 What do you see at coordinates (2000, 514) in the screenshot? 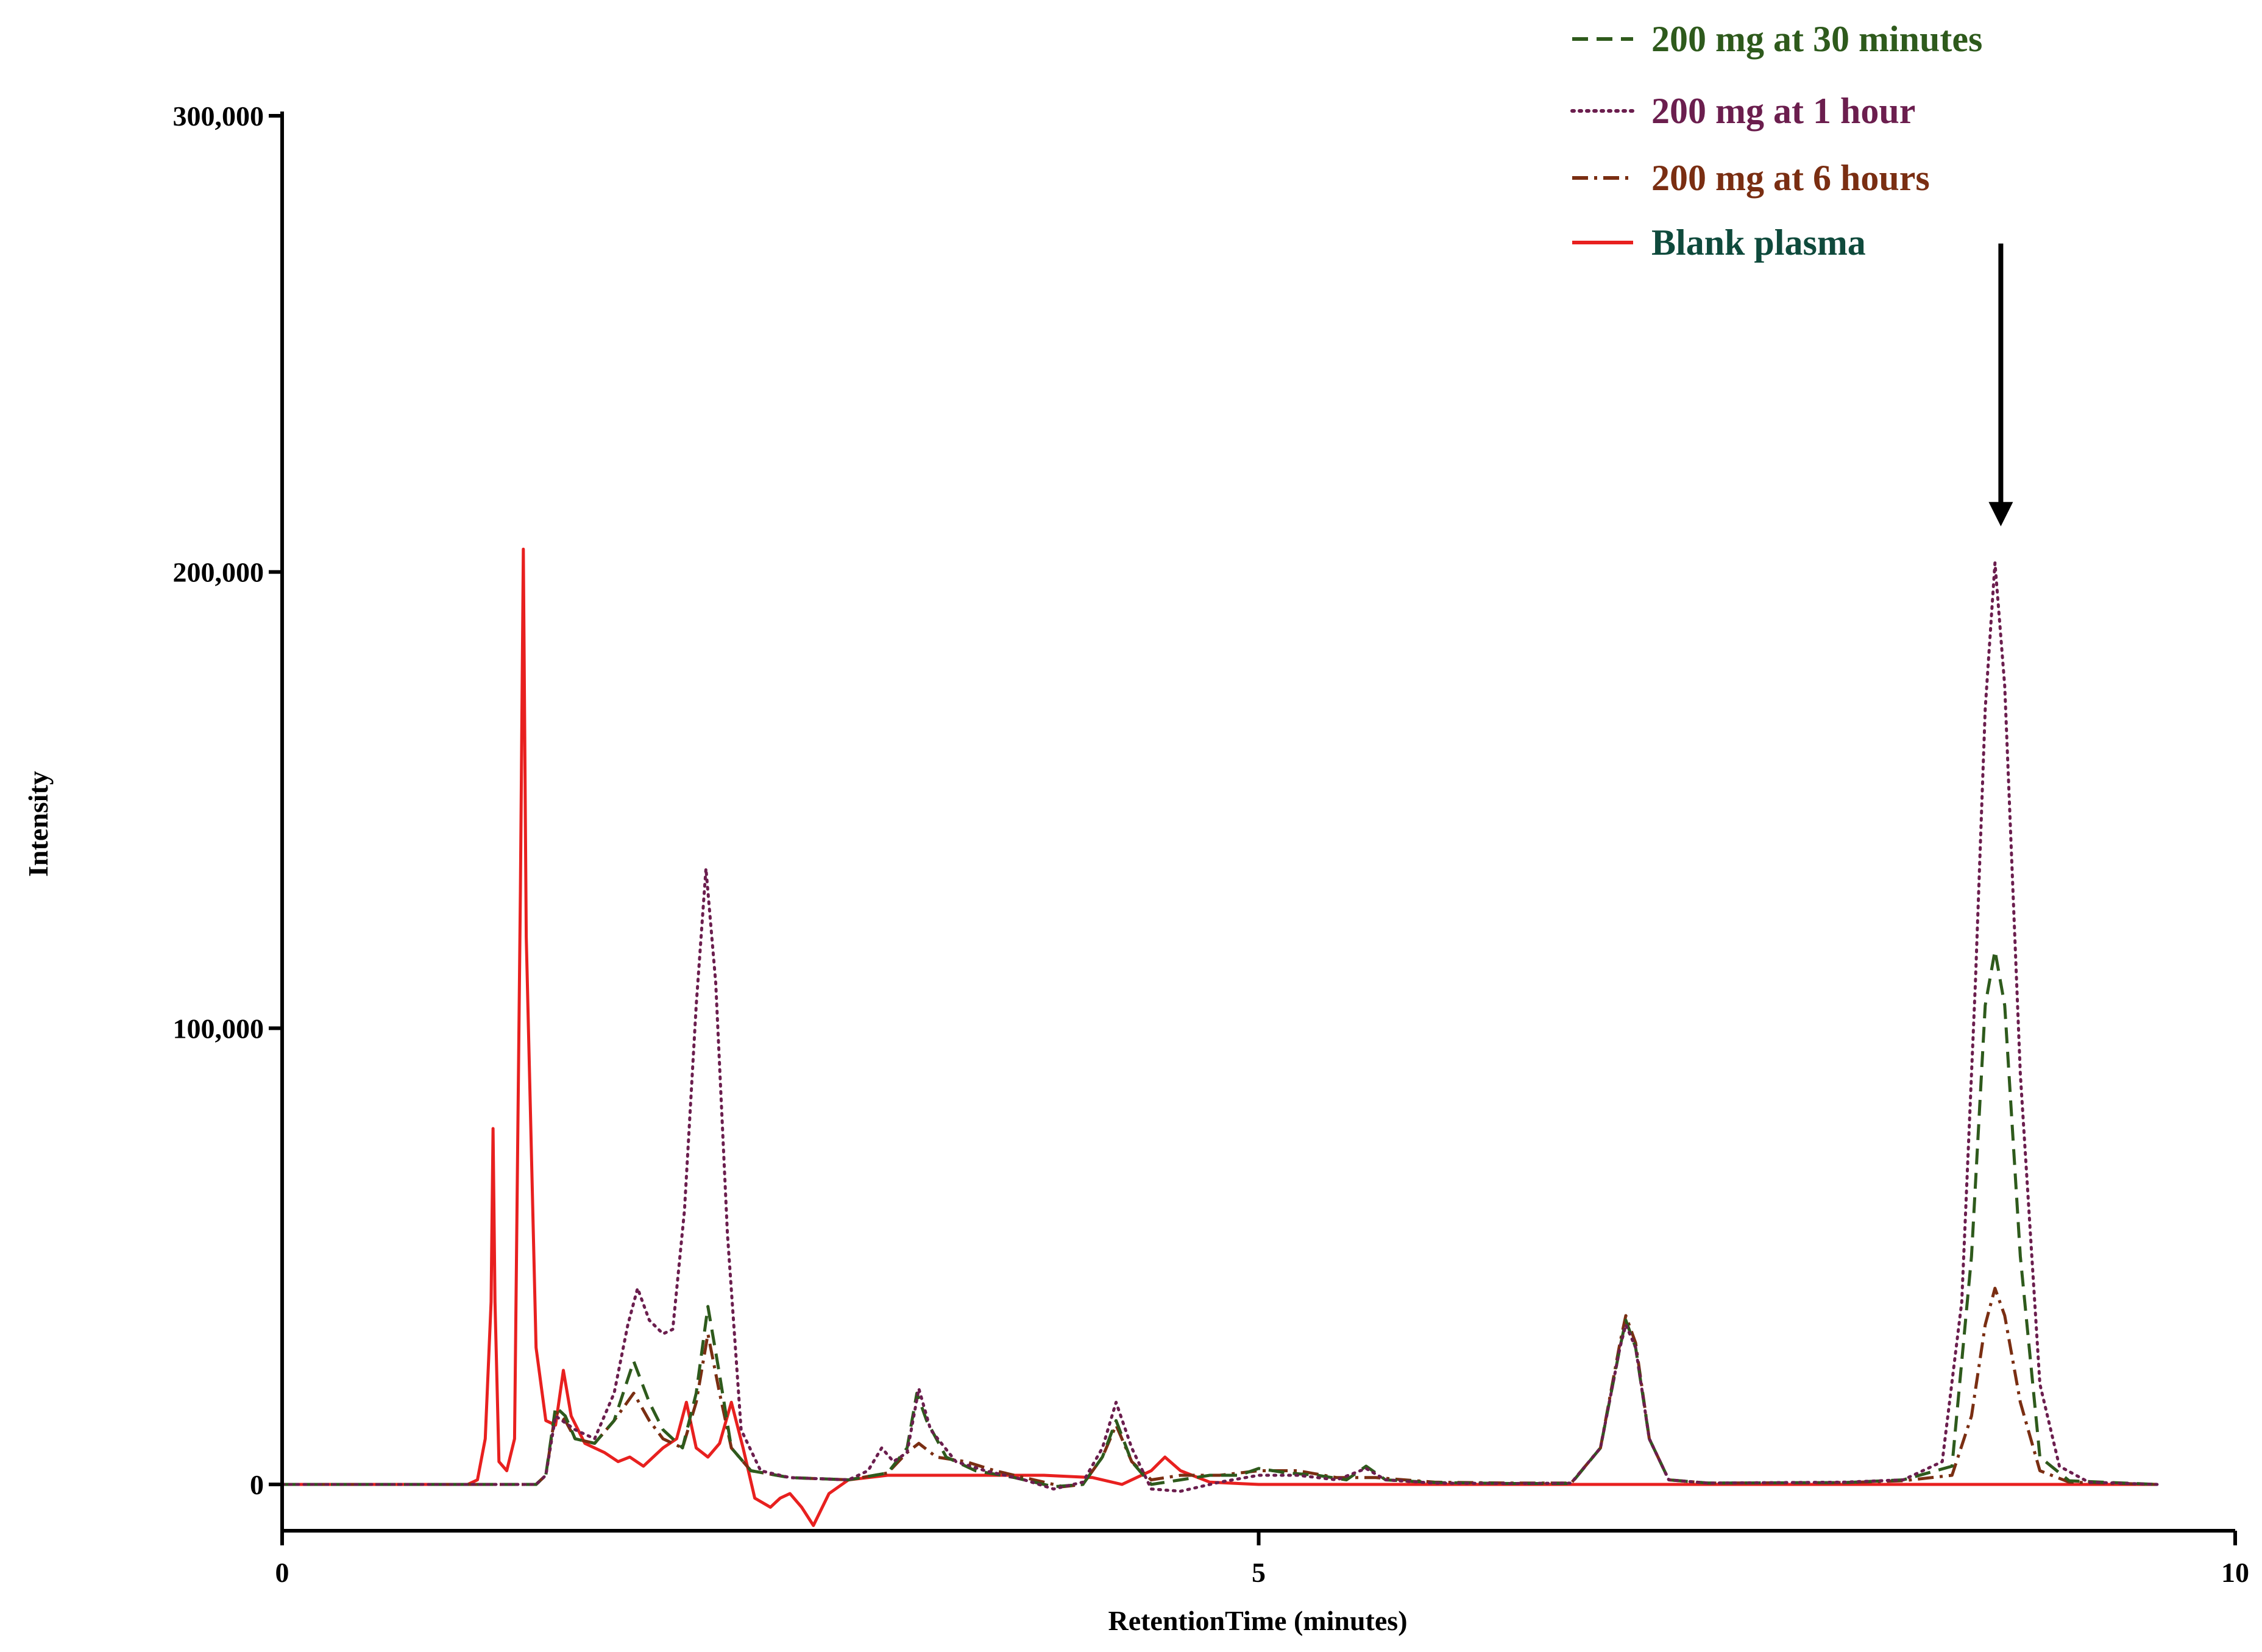
I see `annotation-arrow-head` at bounding box center [2000, 514].